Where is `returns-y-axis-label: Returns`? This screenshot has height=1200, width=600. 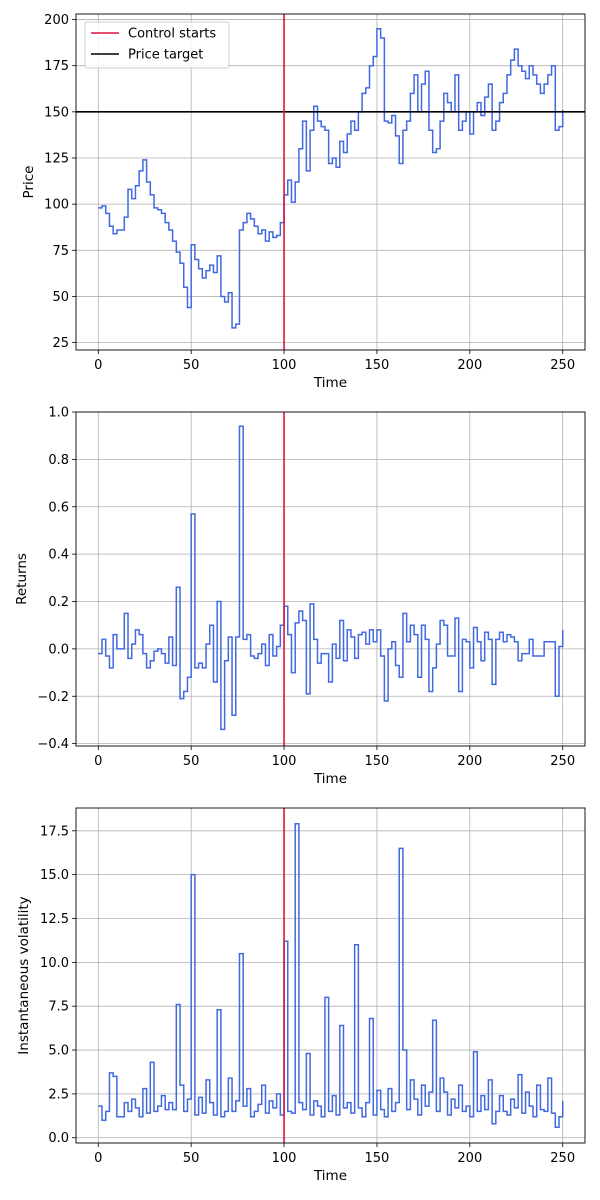
returns-y-axis-label: Returns is located at coordinates (22, 579).